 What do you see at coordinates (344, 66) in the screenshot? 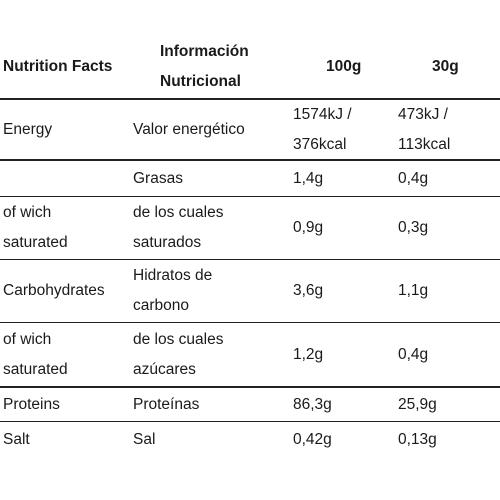
I see `header-100g: 100g` at bounding box center [344, 66].